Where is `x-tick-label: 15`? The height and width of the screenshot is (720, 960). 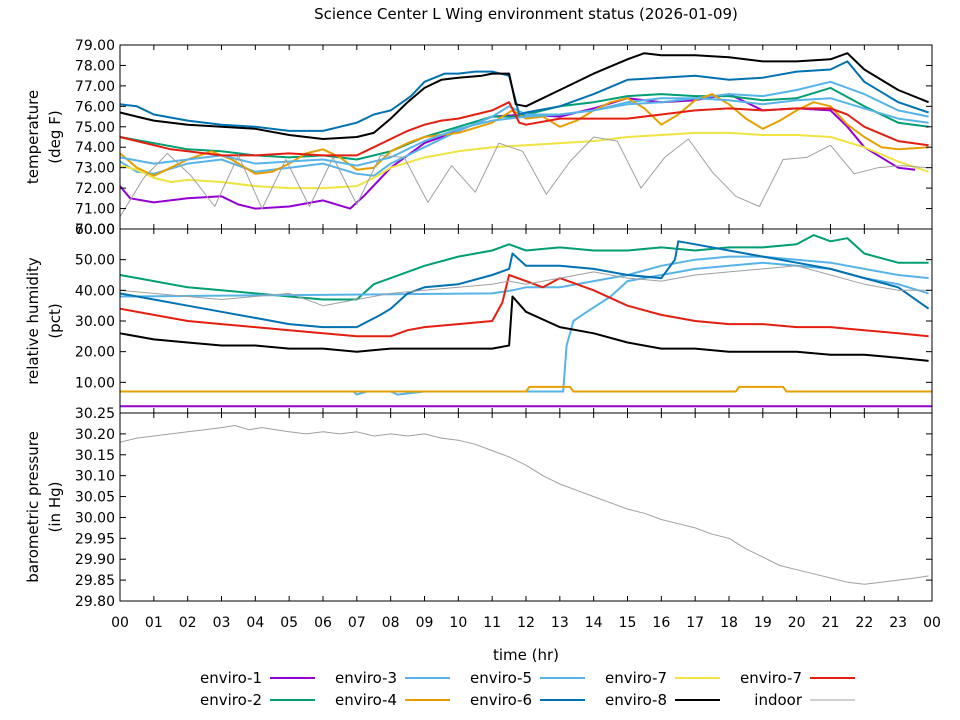
x-tick-label: 15 is located at coordinates (628, 623).